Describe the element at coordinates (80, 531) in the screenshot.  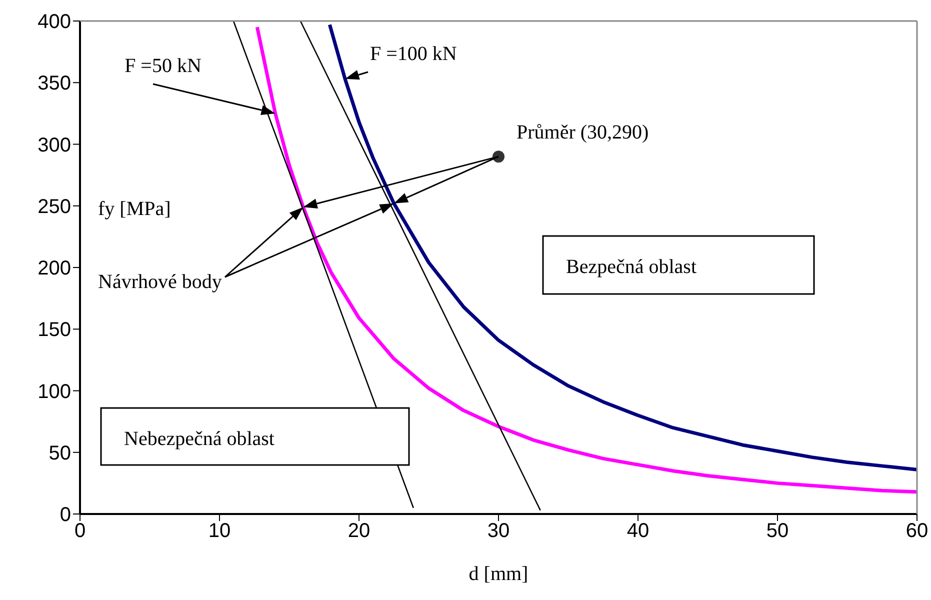
I see `x-tick-label: 0` at that location.